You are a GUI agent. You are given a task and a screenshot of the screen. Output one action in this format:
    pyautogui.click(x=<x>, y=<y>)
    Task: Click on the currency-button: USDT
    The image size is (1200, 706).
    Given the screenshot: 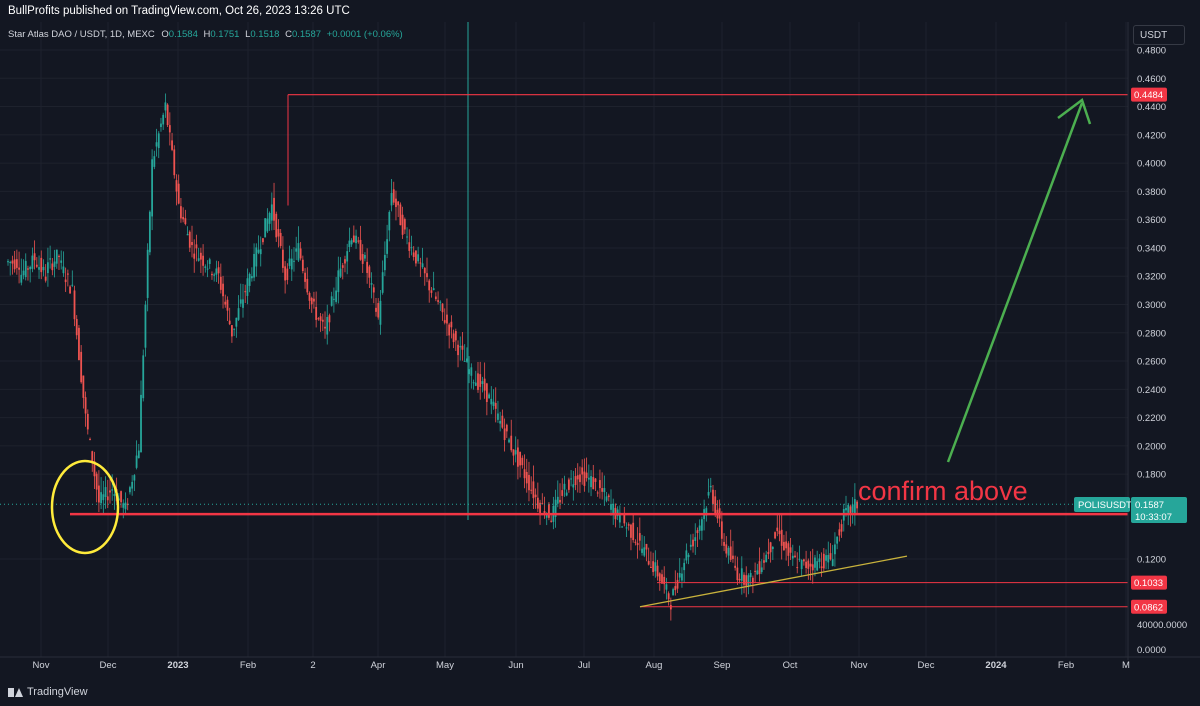 What is the action you would take?
    pyautogui.click(x=1159, y=35)
    